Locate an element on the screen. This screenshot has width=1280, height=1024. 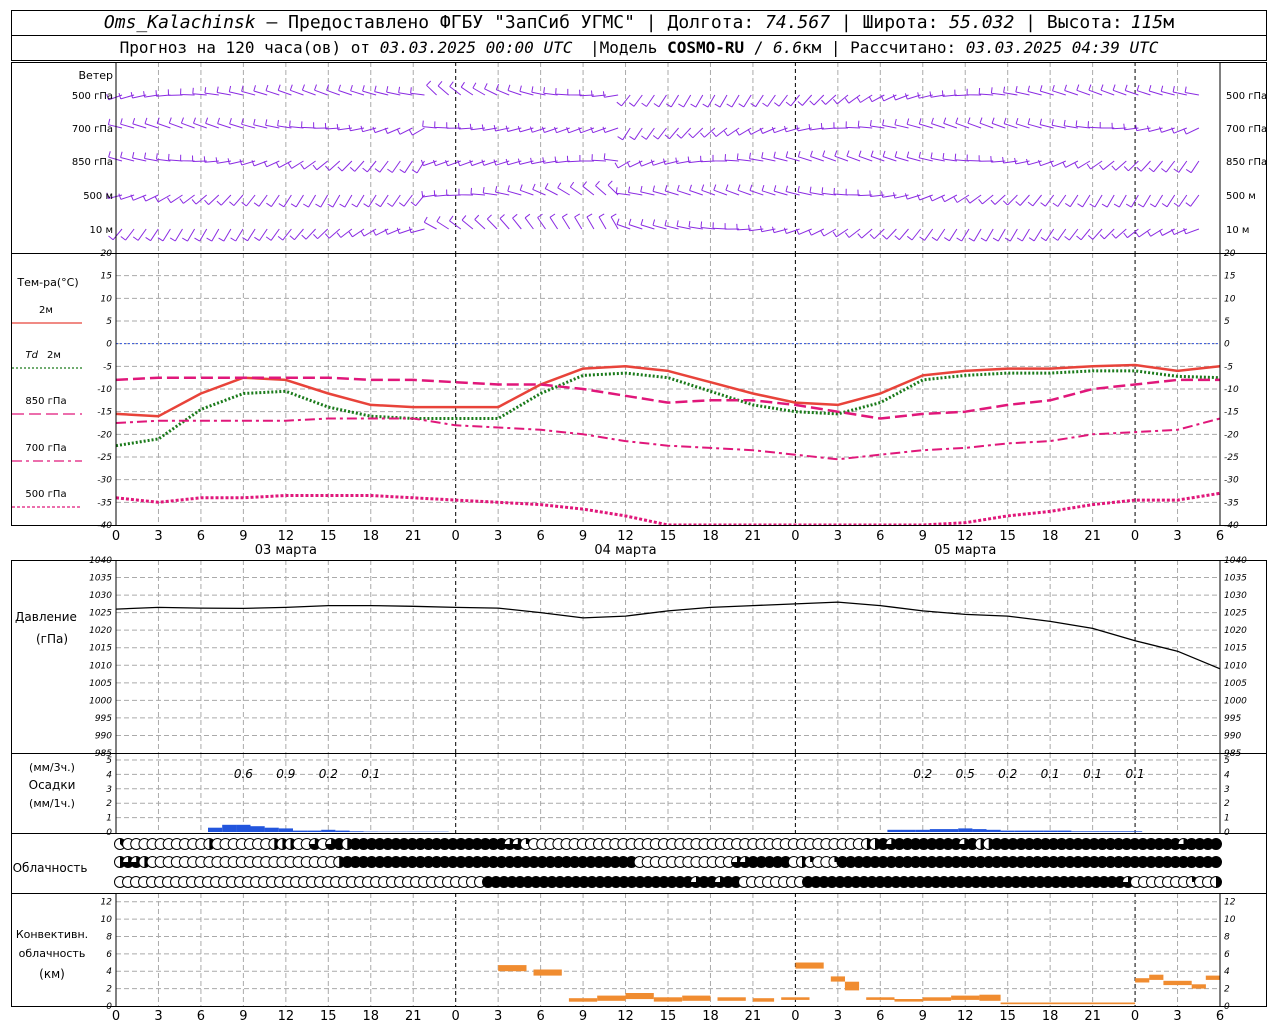
pressure-tick-label: 1040 is located at coordinates (100, 561).